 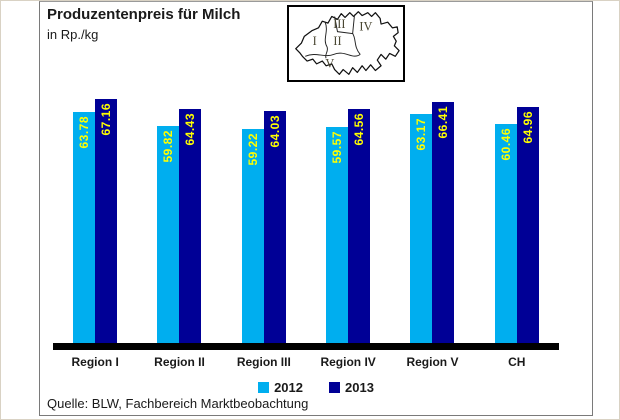 What do you see at coordinates (168, 238) in the screenshot?
I see `bar-2012: 59.82` at bounding box center [168, 238].